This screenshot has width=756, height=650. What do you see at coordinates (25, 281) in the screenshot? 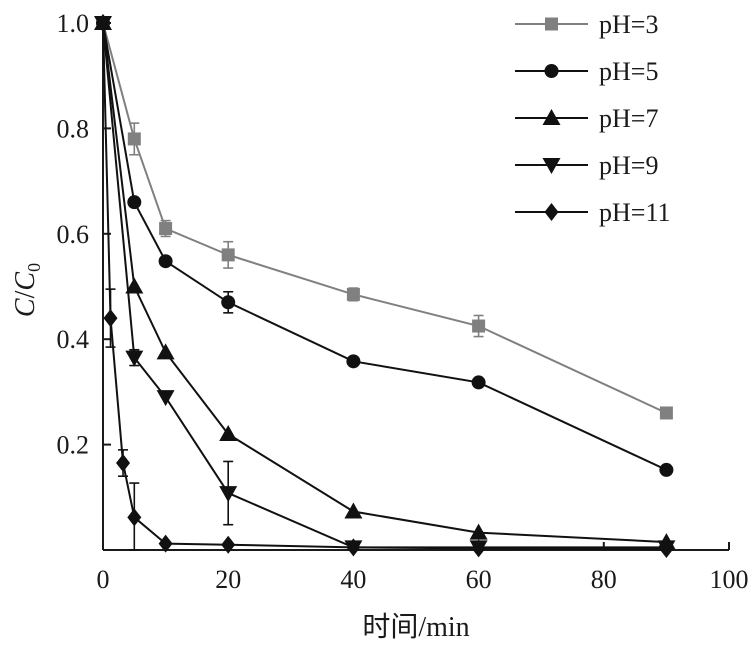
I see `y-axis-title-denom: C` at bounding box center [25, 281].